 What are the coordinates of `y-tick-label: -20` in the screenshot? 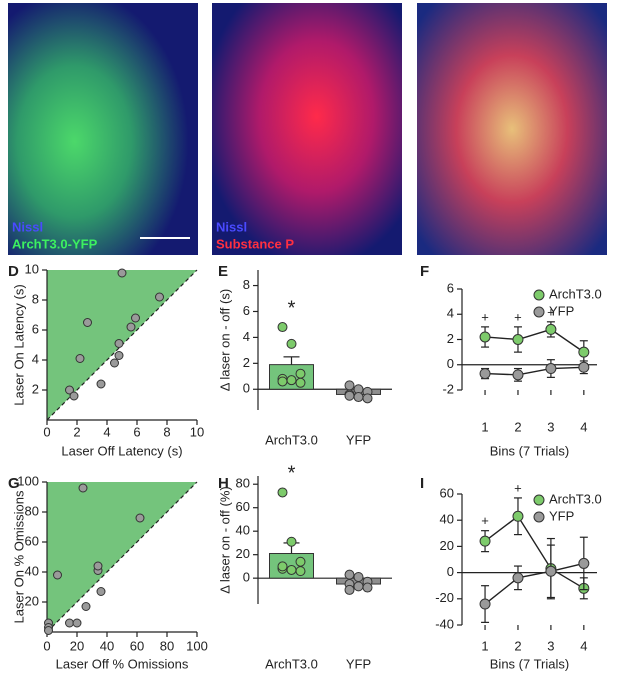 It's located at (444, 597).